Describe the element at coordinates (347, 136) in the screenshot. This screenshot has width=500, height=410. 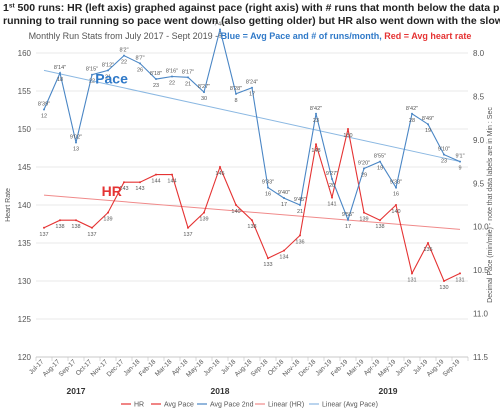
I see `hr-data-label: 150` at that location.